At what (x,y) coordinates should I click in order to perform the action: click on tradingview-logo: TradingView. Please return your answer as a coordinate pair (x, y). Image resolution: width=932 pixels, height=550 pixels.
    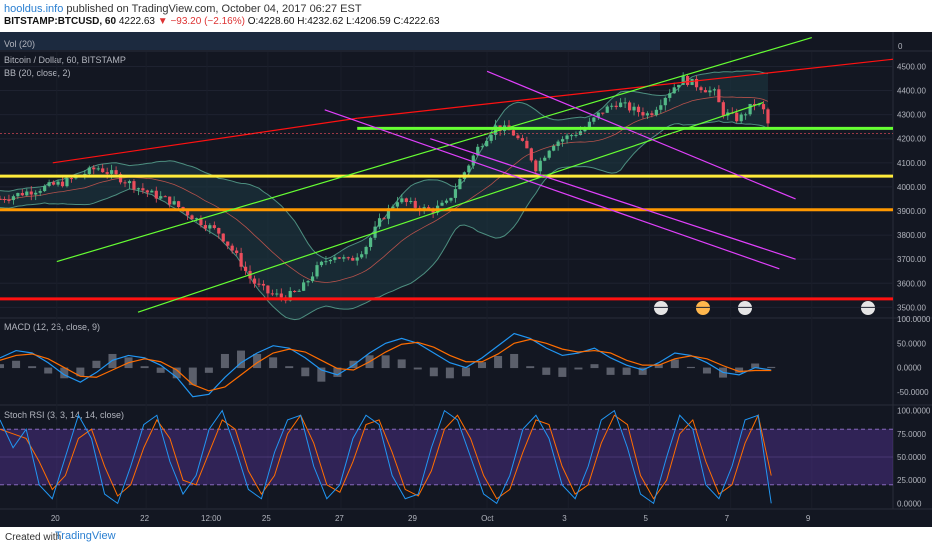
    Looking at the image, I should click on (85, 536).